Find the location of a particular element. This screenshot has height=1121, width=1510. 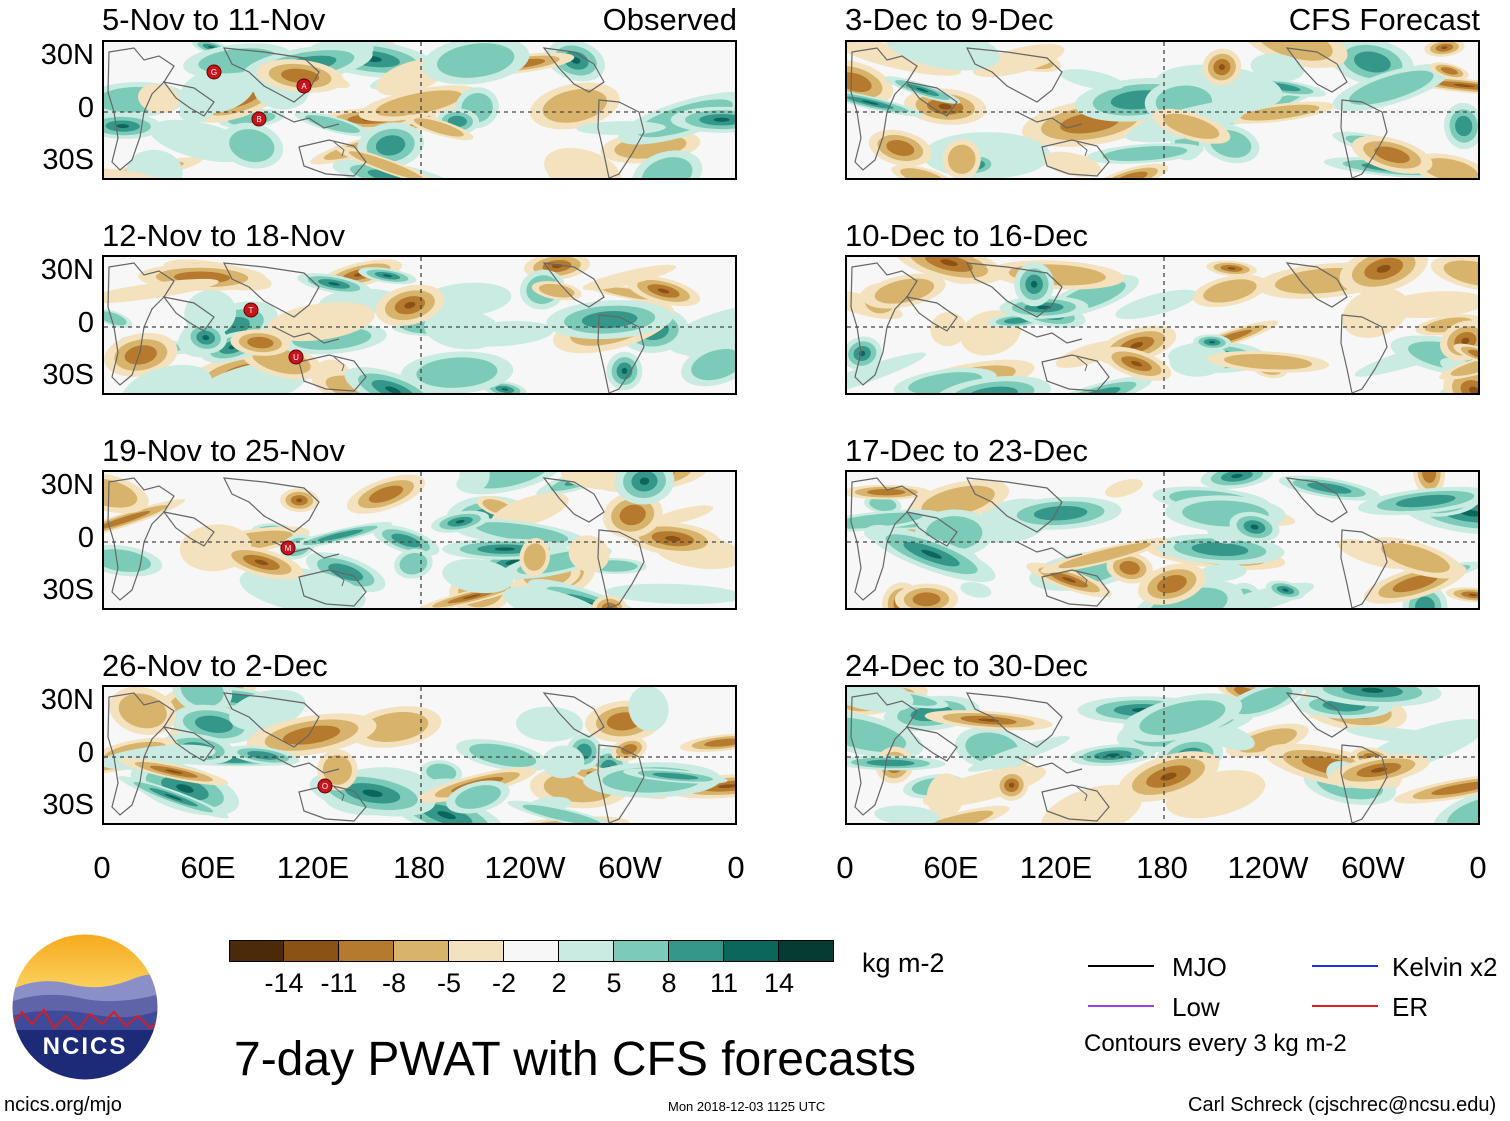

legend-label-mjo: MJO is located at coordinates (1199, 967).